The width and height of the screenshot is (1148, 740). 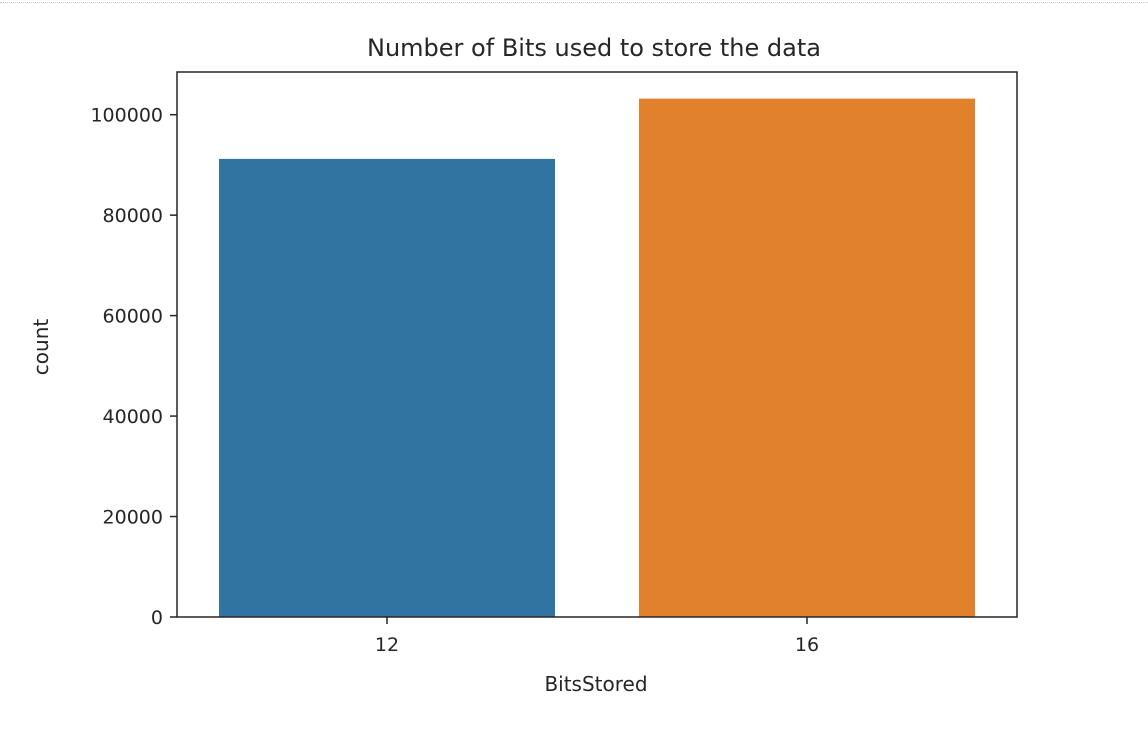 What do you see at coordinates (574, 1) in the screenshot?
I see `cell-top-border` at bounding box center [574, 1].